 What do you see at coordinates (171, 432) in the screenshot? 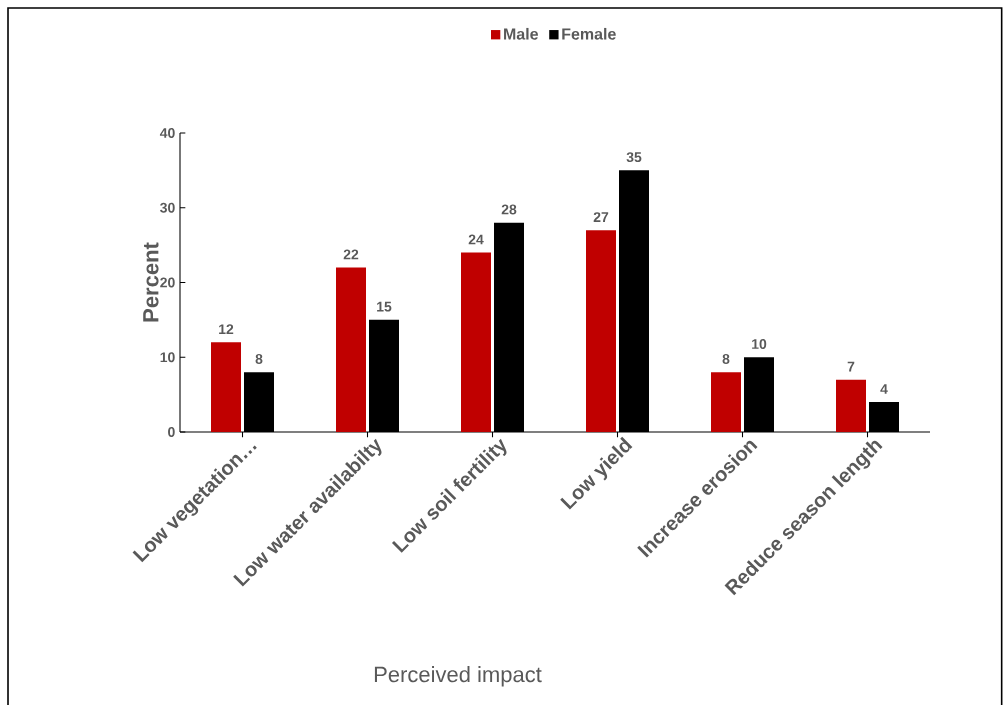
I see `y-tick-label: 0` at bounding box center [171, 432].